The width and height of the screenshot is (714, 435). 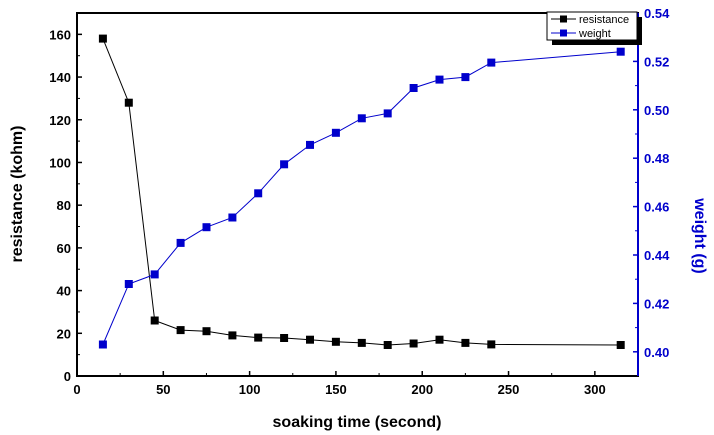 I want to click on legend-label-resistance: resistance, so click(x=604, y=20).